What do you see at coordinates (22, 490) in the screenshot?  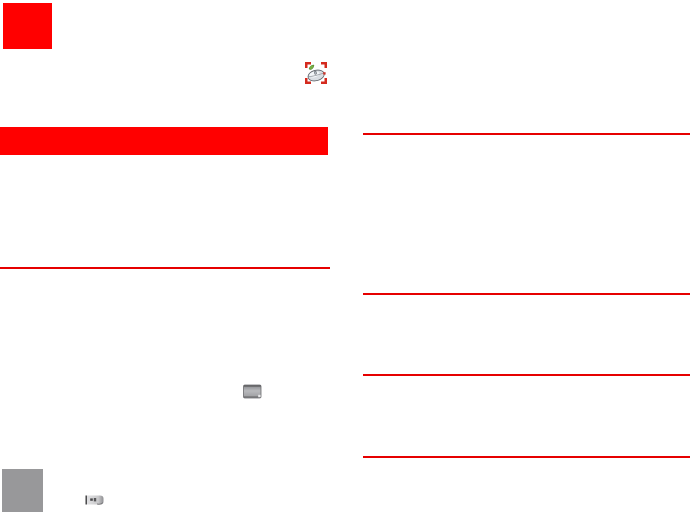 I see `page-number-box` at bounding box center [22, 490].